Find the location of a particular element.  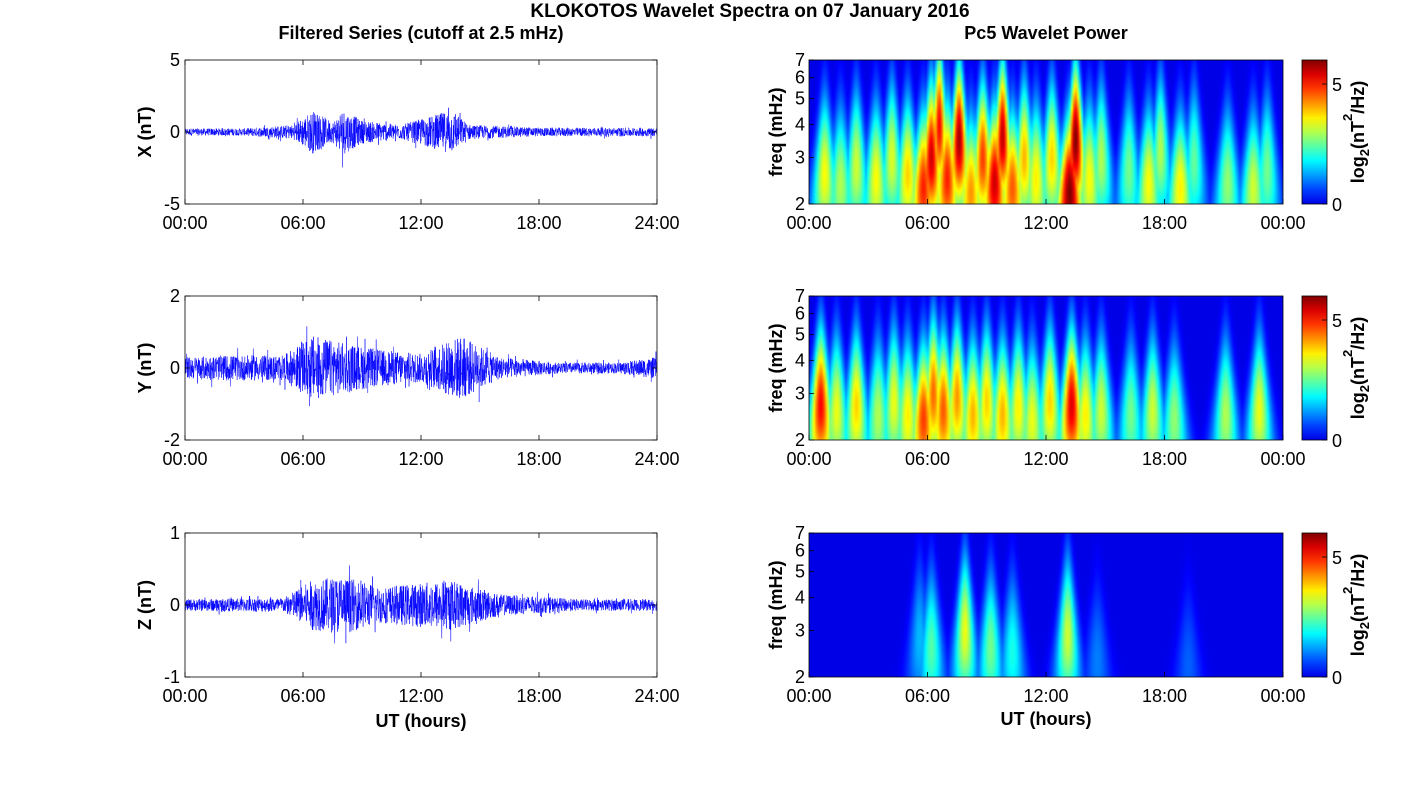

y-axis-label: X (nT) is located at coordinates (145, 132).